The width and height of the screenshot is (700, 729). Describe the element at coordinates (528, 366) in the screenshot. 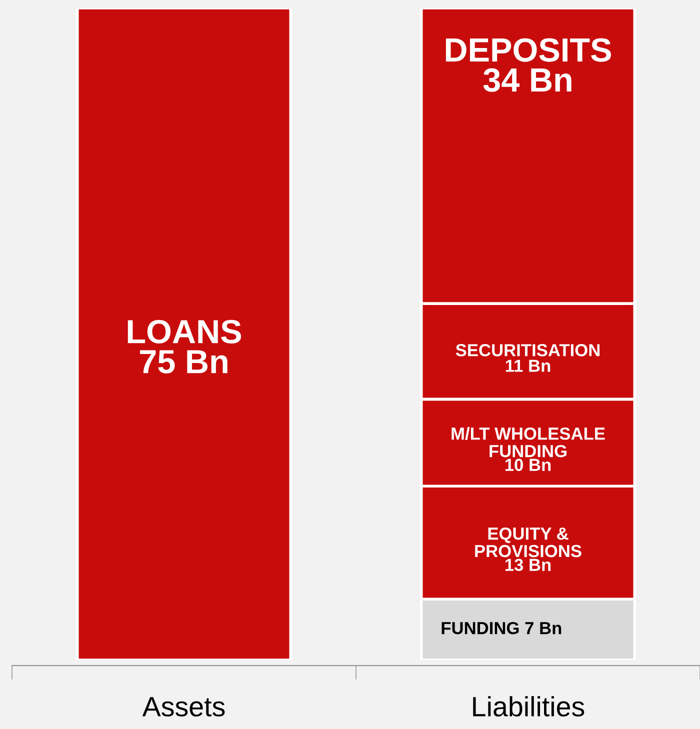

I see `data-label: 11 Bn` at that location.